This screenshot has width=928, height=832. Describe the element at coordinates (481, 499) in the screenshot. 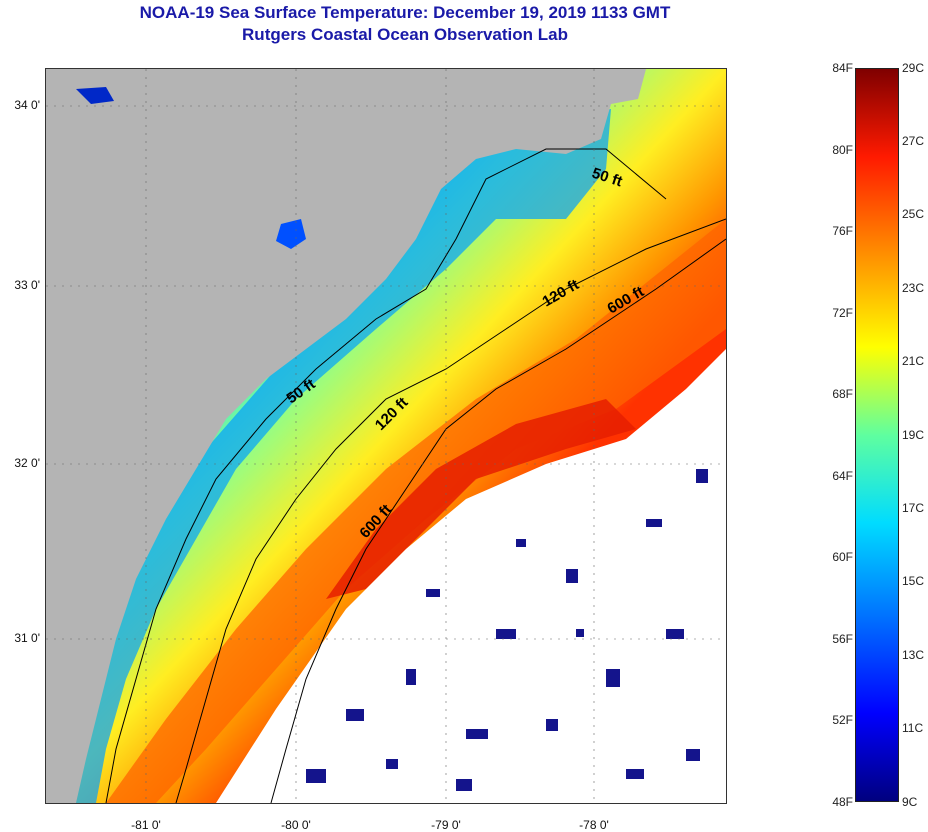

I see `gulf-stream-hot` at that location.